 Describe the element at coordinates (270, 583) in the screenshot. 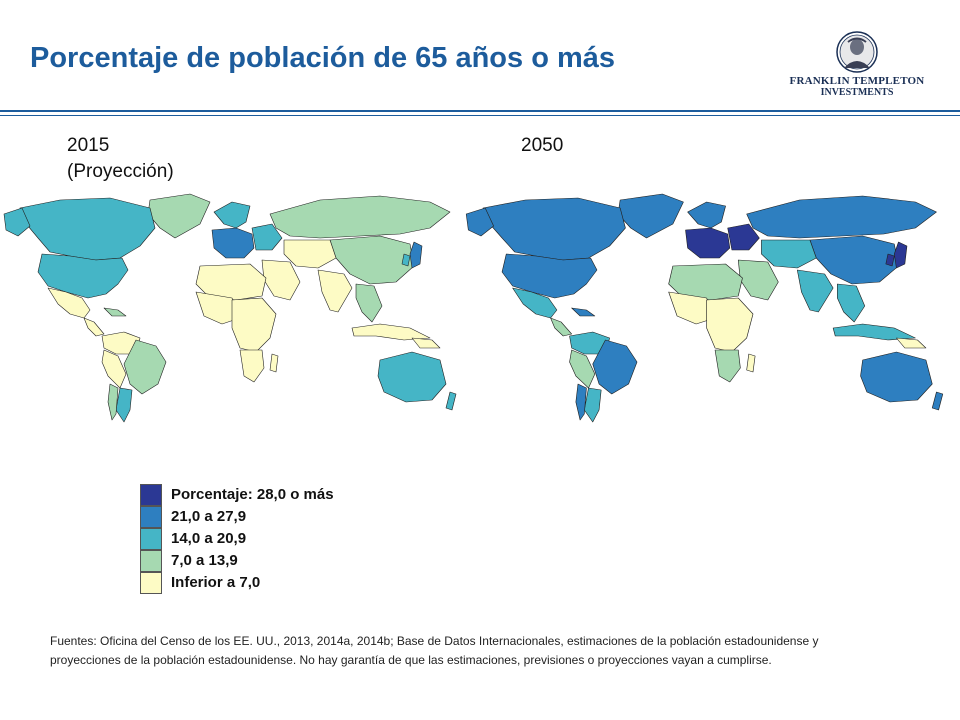

I see `legend-item: Inferior a 7,0` at that location.